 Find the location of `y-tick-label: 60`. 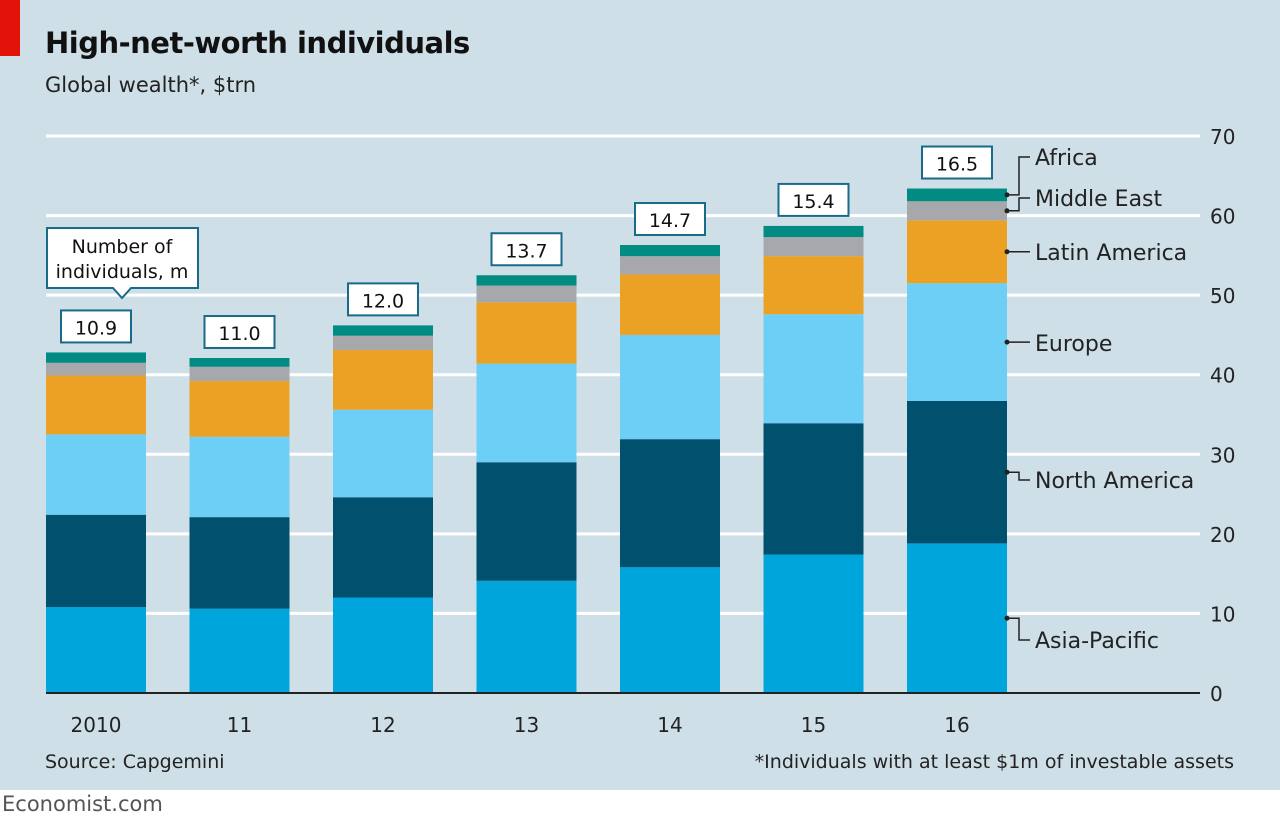

y-tick-label: 60 is located at coordinates (1222, 217).